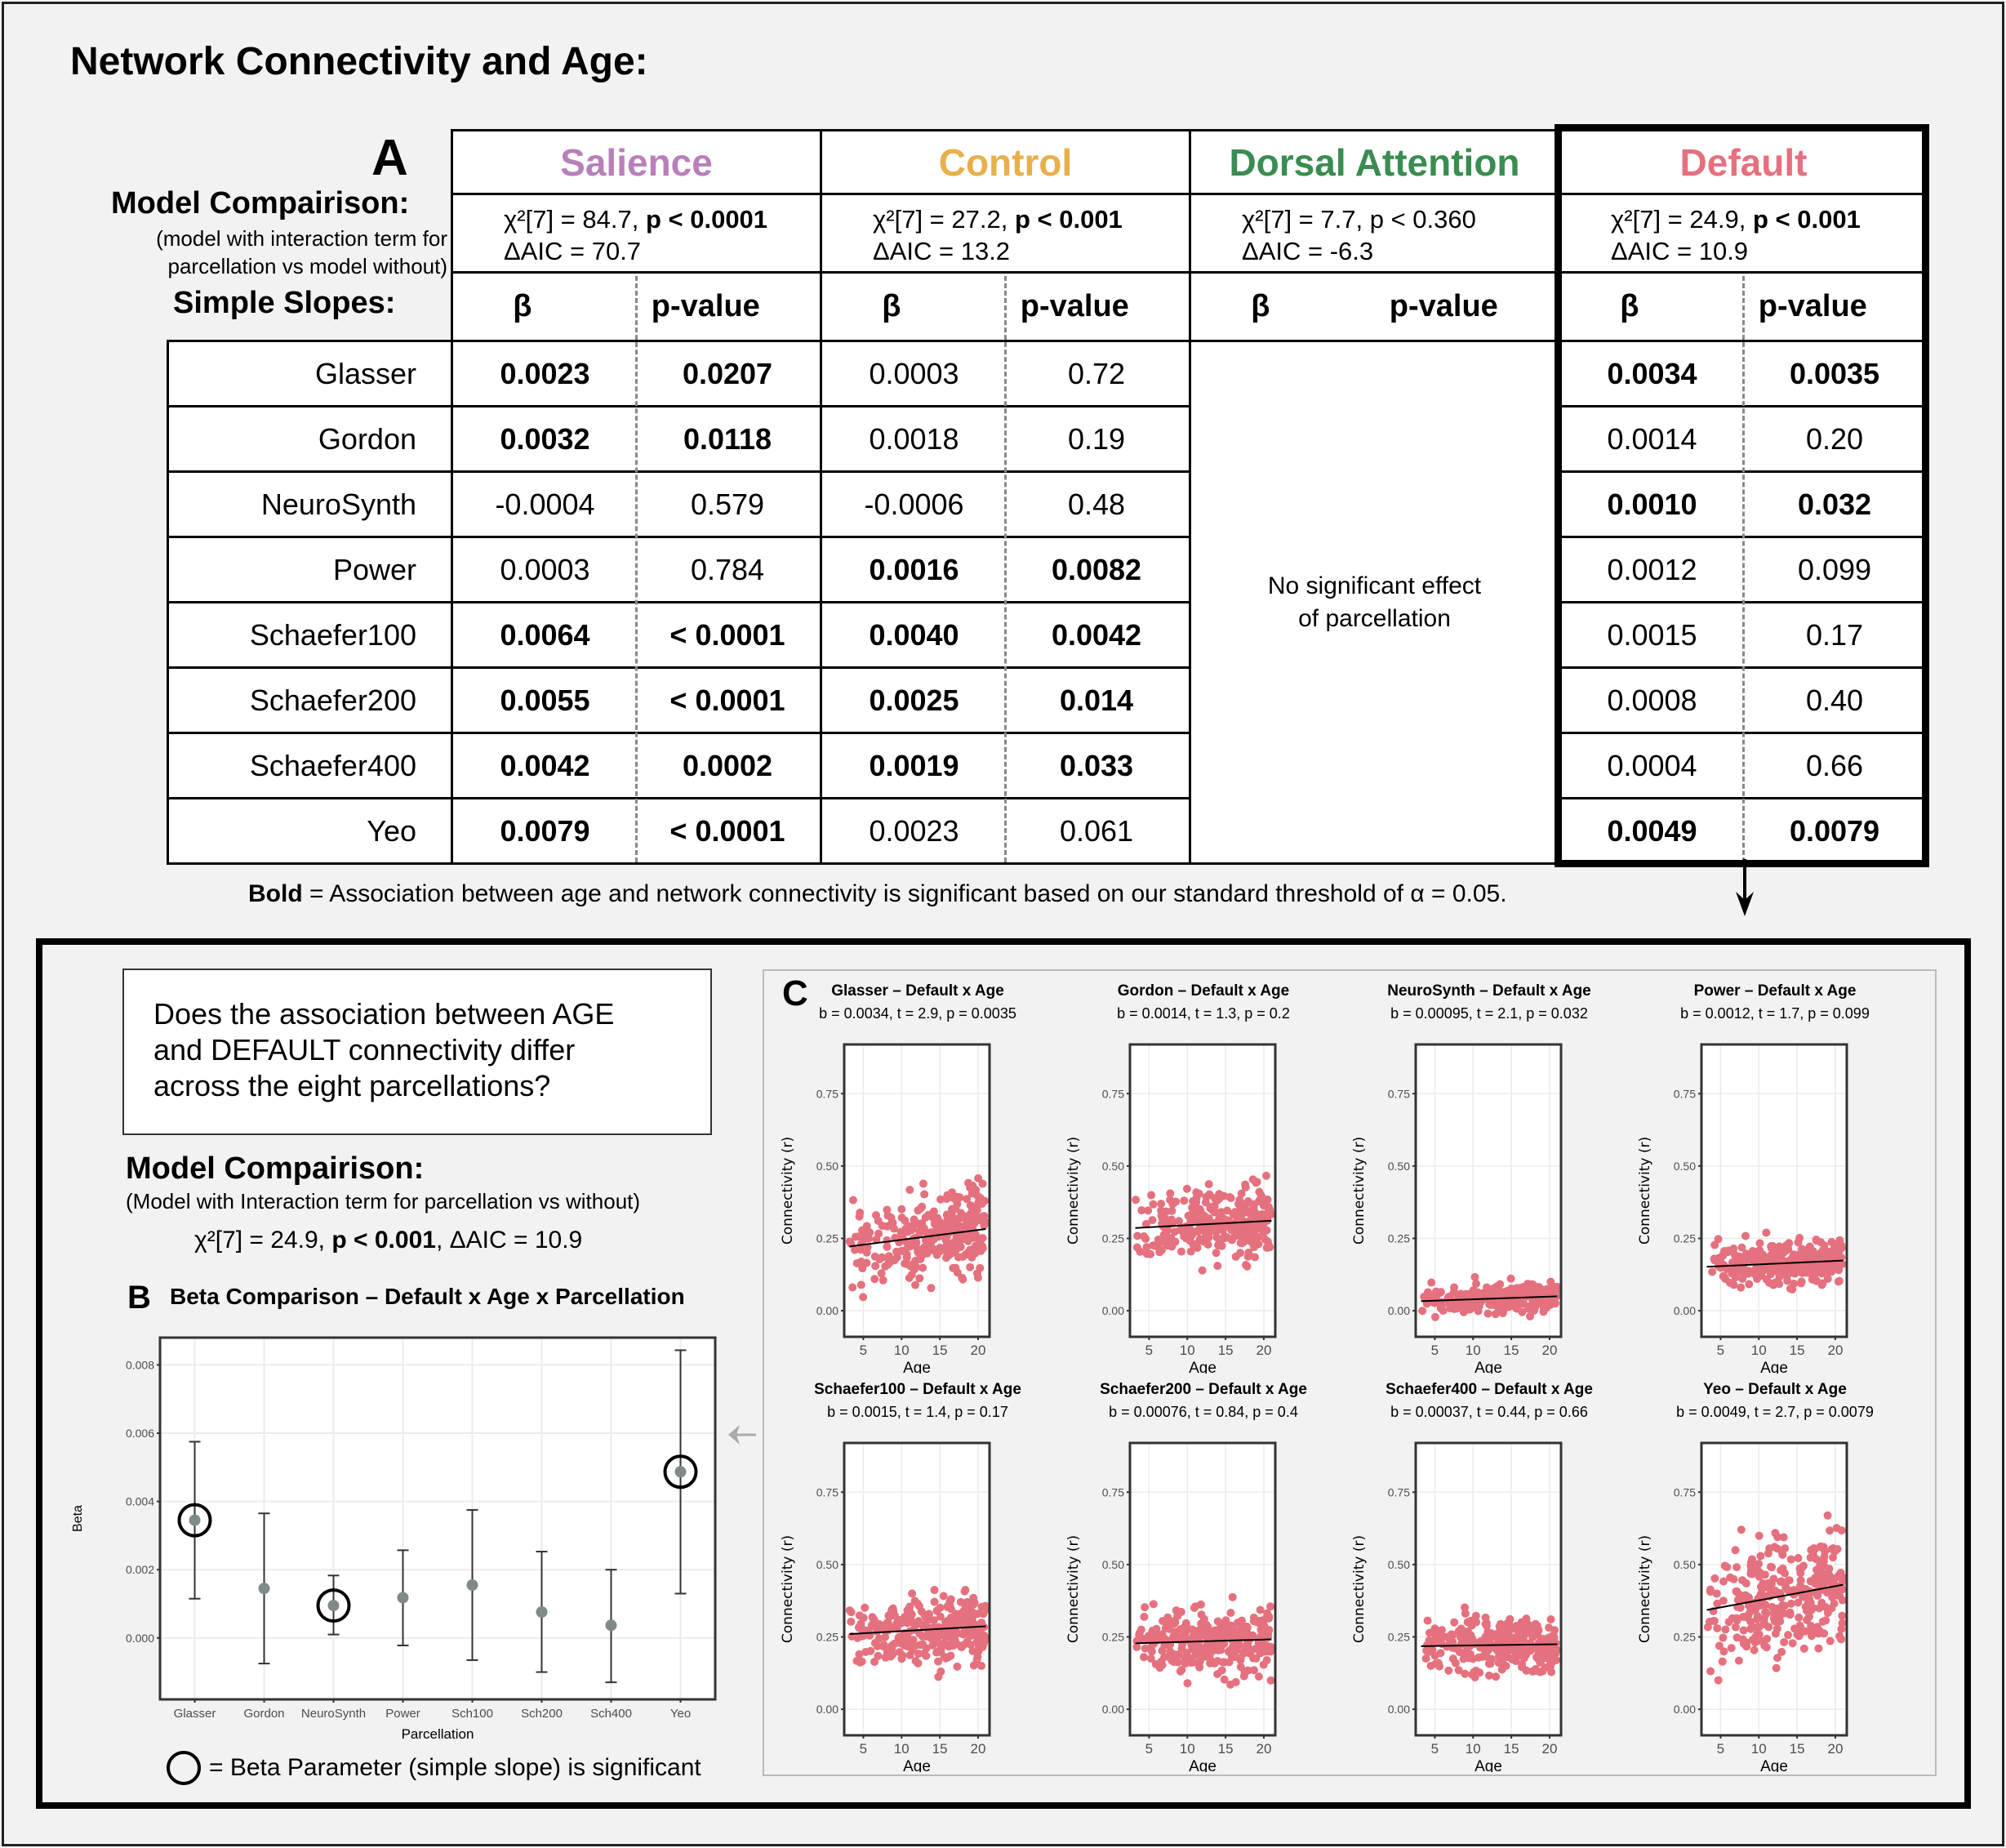 The width and height of the screenshot is (2006, 1848). What do you see at coordinates (1360, 1191) in the screenshot?
I see `y-axis-label: Connectivity (r)` at bounding box center [1360, 1191].